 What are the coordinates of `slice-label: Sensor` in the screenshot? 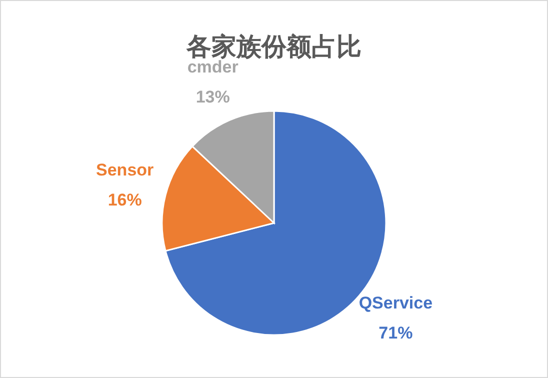 It's located at (125, 170).